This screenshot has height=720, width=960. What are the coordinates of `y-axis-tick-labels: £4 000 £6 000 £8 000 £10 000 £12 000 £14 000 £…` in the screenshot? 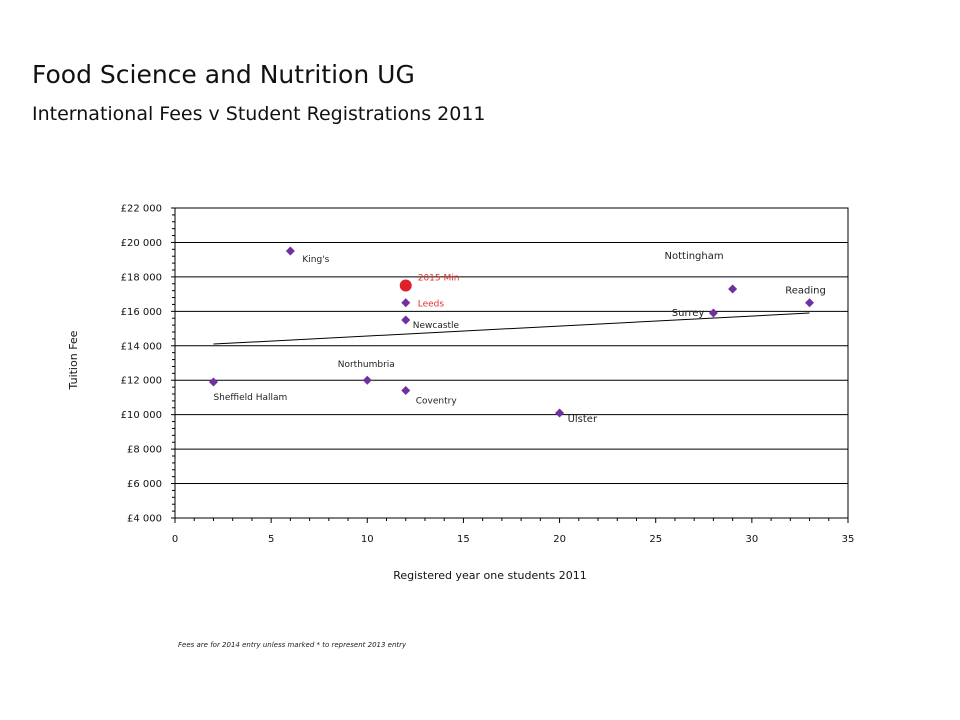 It's located at (141, 364).